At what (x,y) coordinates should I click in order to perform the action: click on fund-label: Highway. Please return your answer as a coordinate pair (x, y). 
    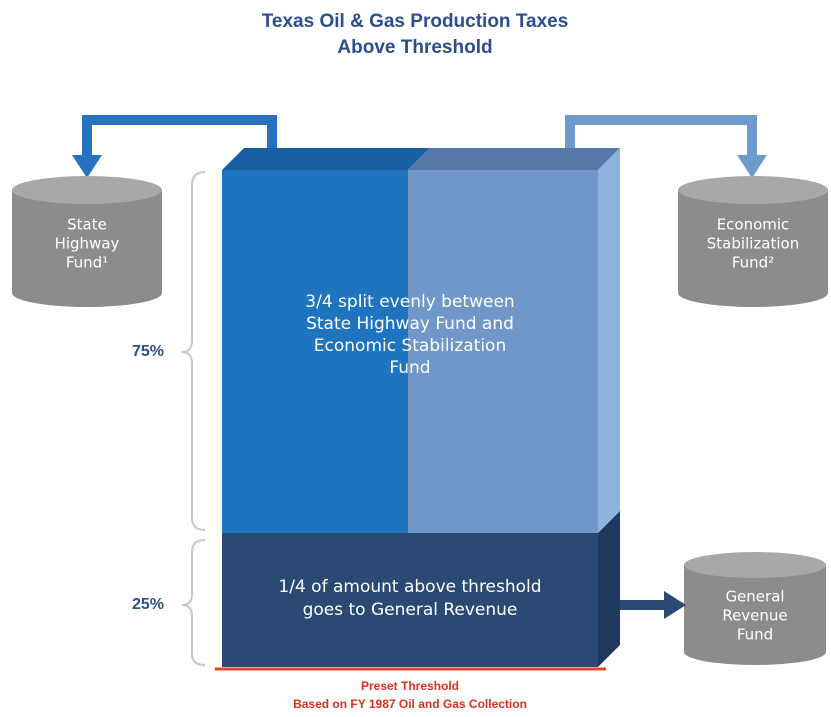
    Looking at the image, I should click on (87, 244).